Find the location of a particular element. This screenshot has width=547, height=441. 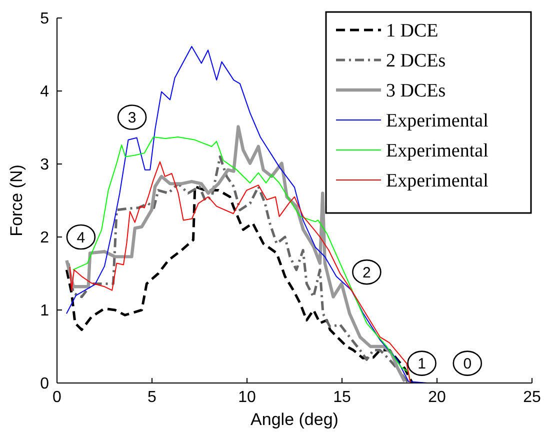

y-tick-label: 4 is located at coordinates (45, 92).